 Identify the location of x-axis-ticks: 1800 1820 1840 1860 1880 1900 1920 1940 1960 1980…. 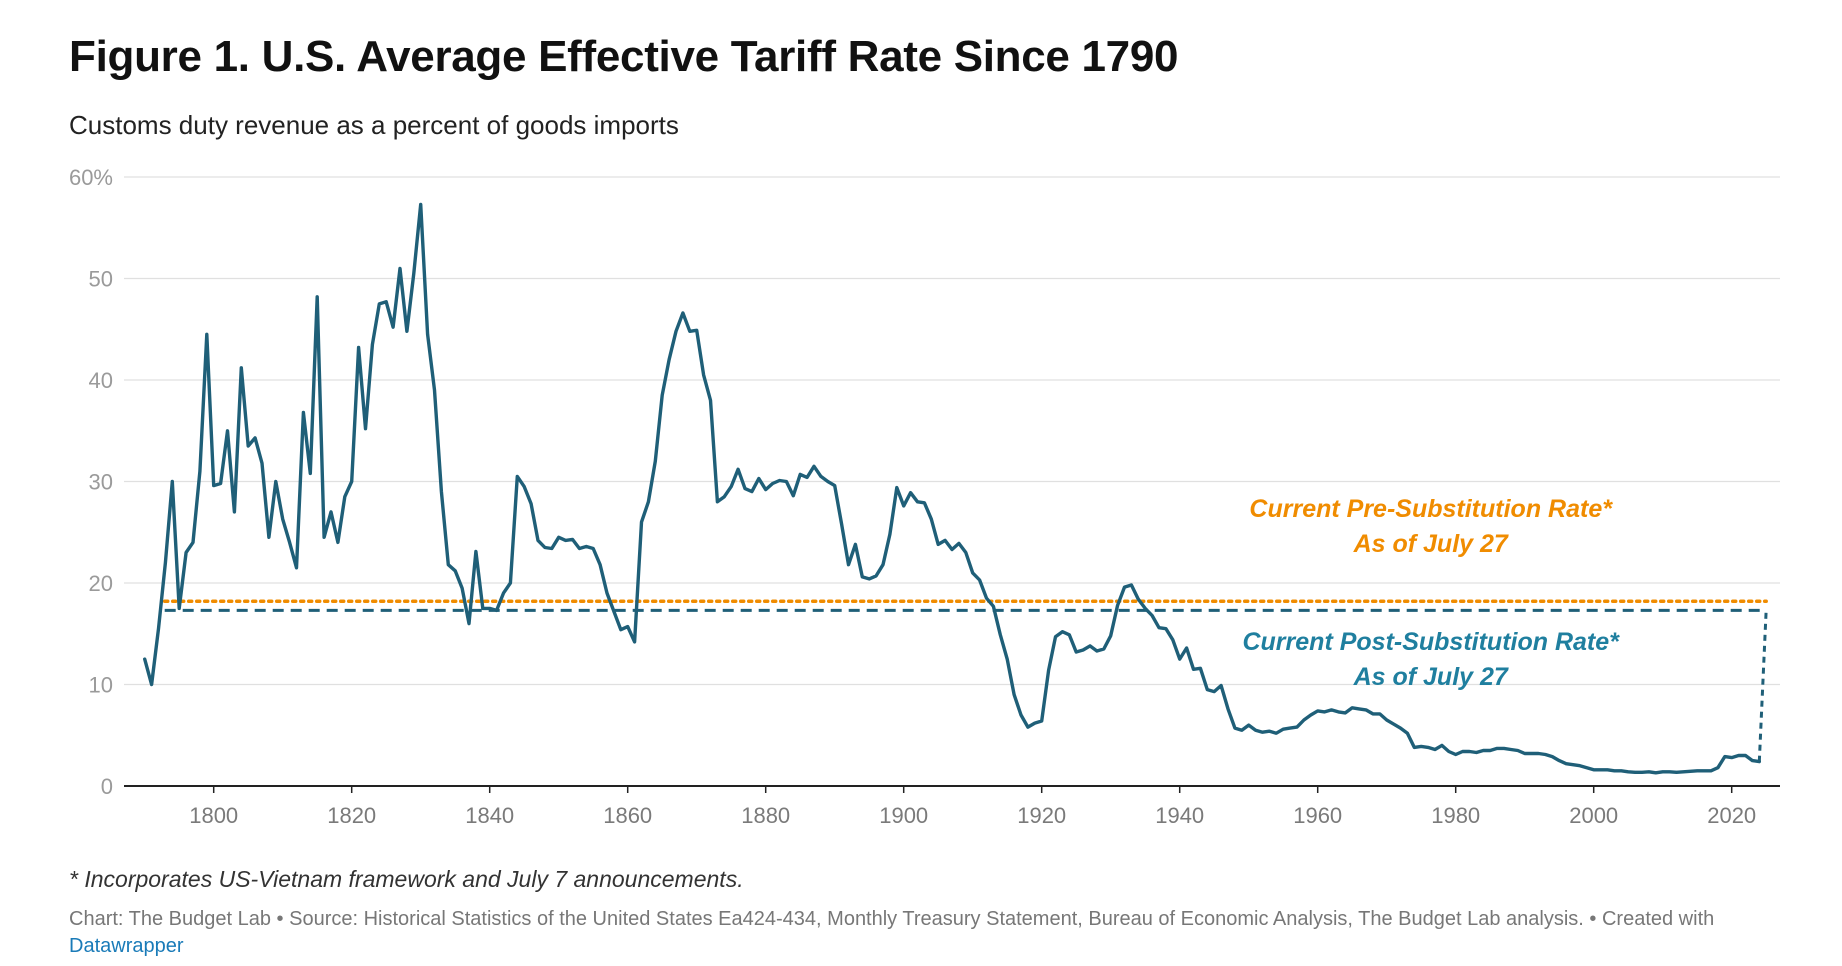
(972, 807).